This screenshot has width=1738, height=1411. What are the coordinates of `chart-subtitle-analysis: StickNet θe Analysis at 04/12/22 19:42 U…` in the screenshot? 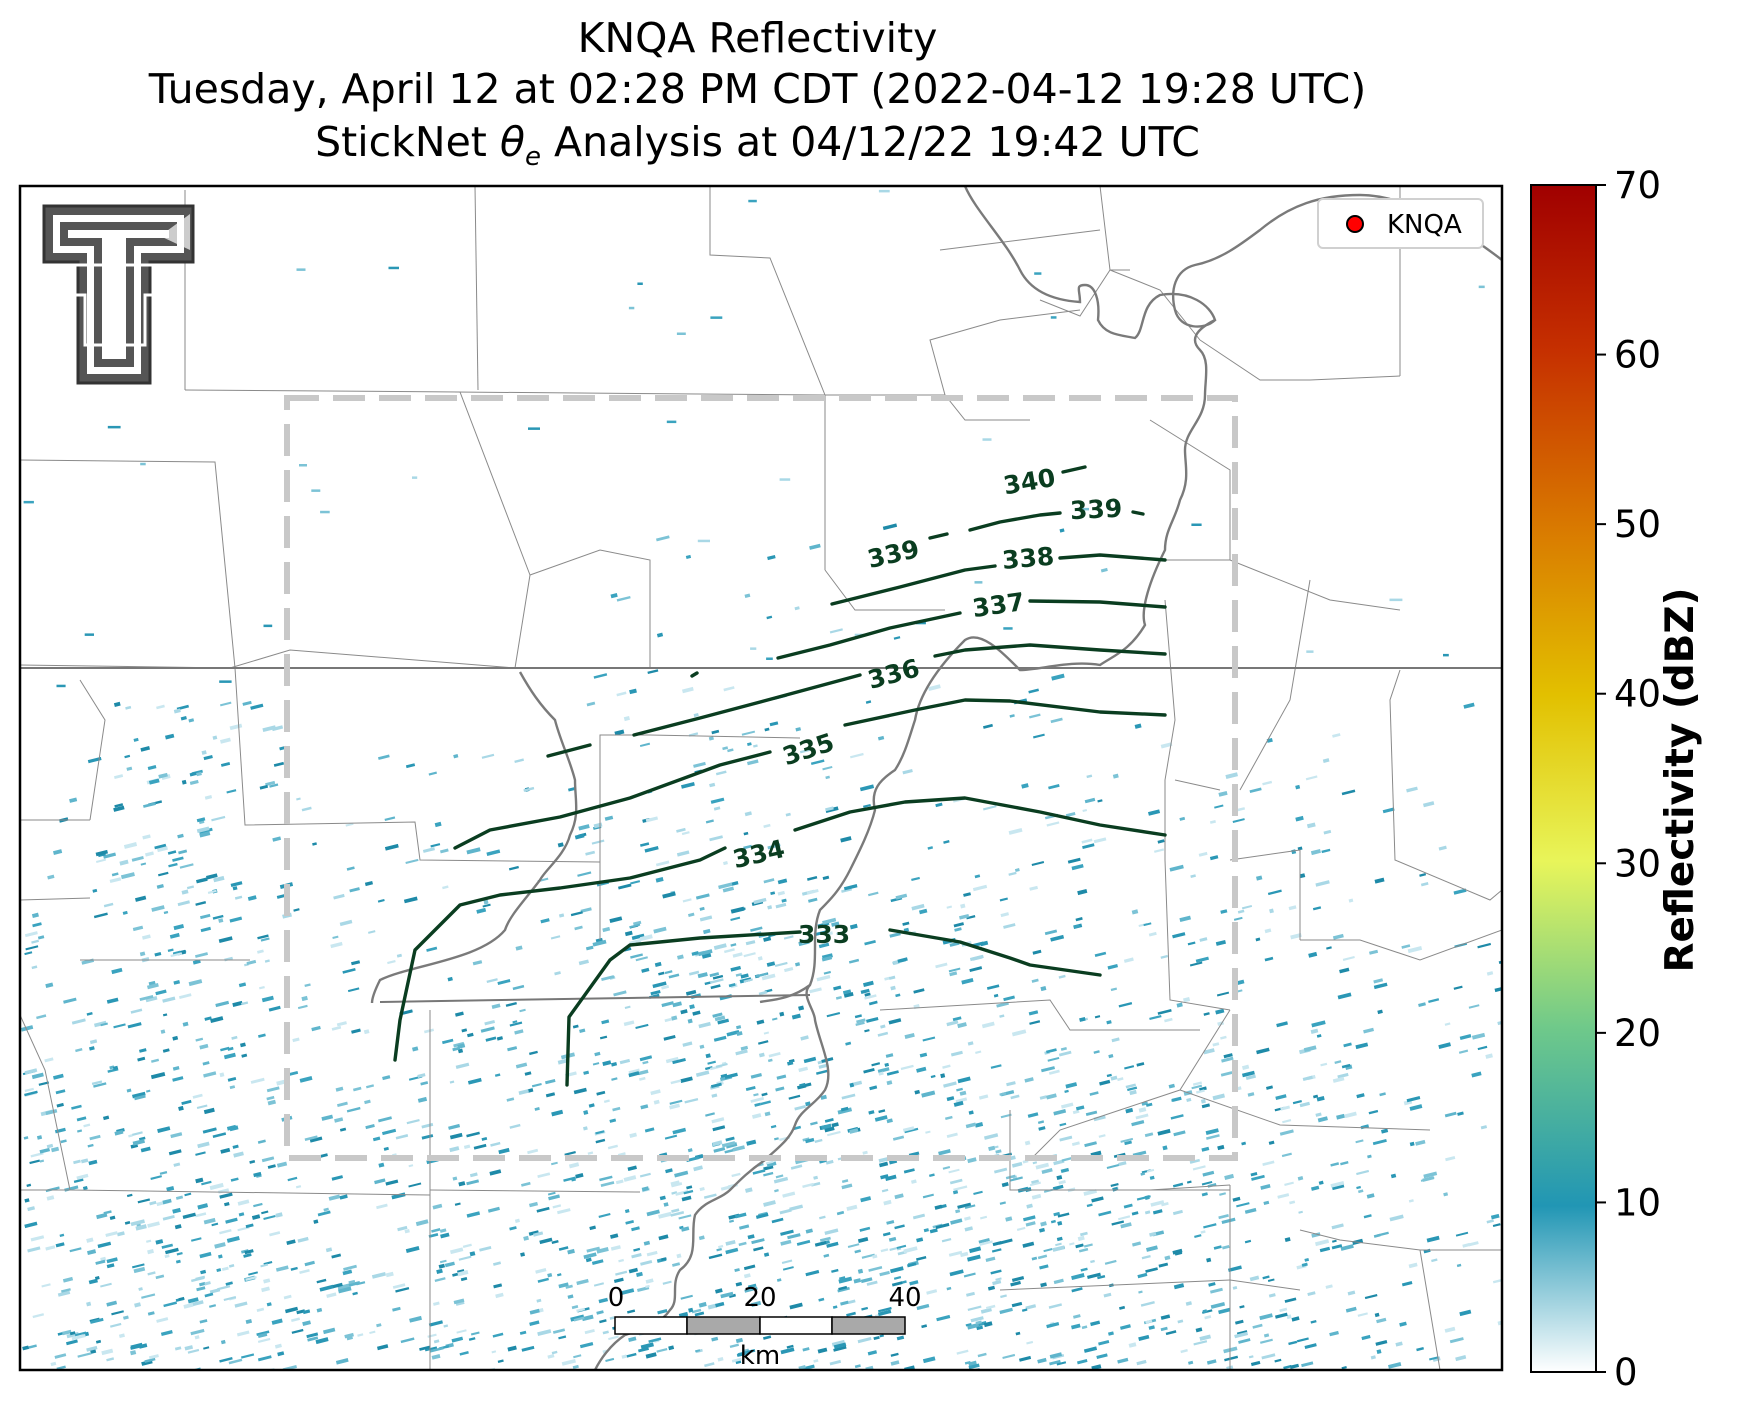 It's located at (757, 145).